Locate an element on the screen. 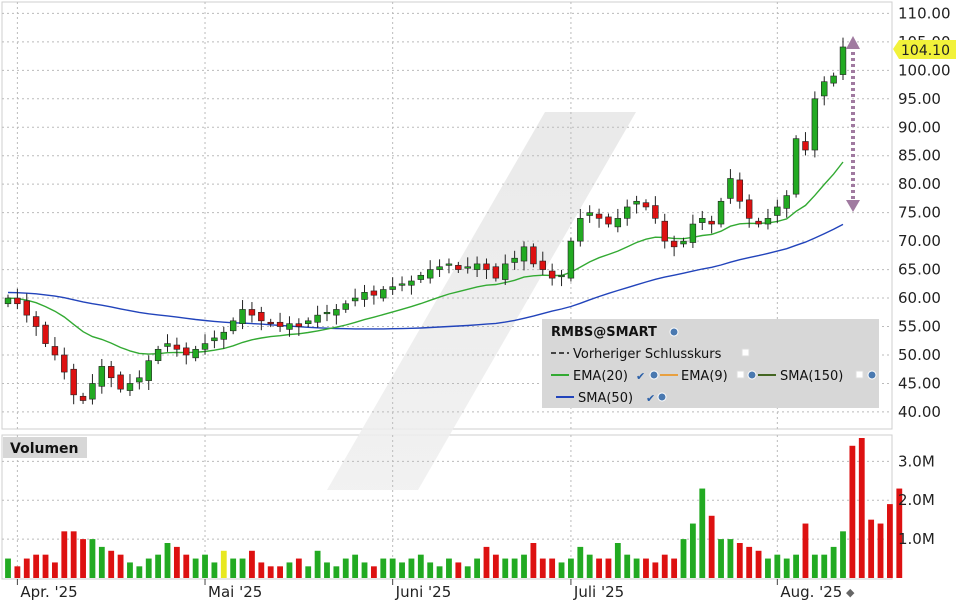 The height and width of the screenshot is (600, 960). legend-item-sma150: SMA(150) is located at coordinates (811, 376).